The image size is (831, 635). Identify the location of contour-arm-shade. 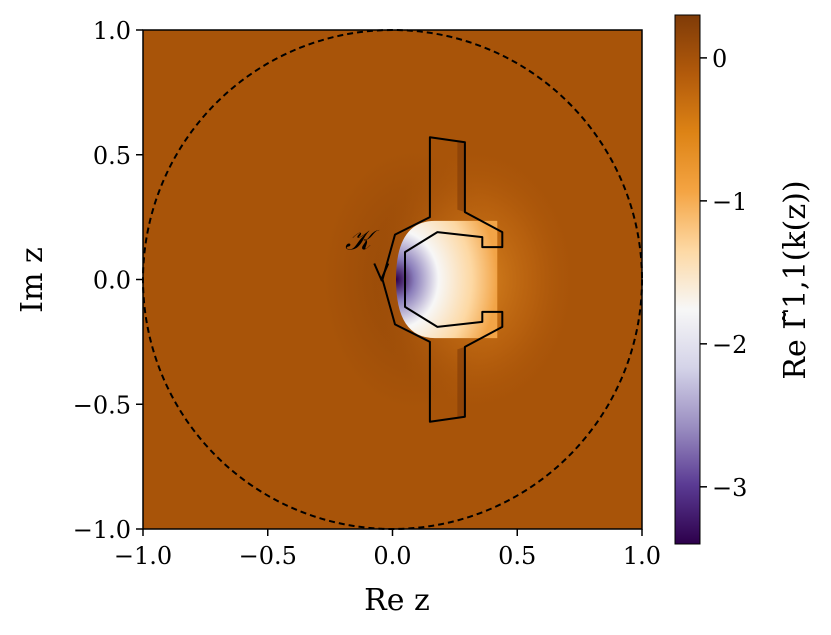
(461, 279).